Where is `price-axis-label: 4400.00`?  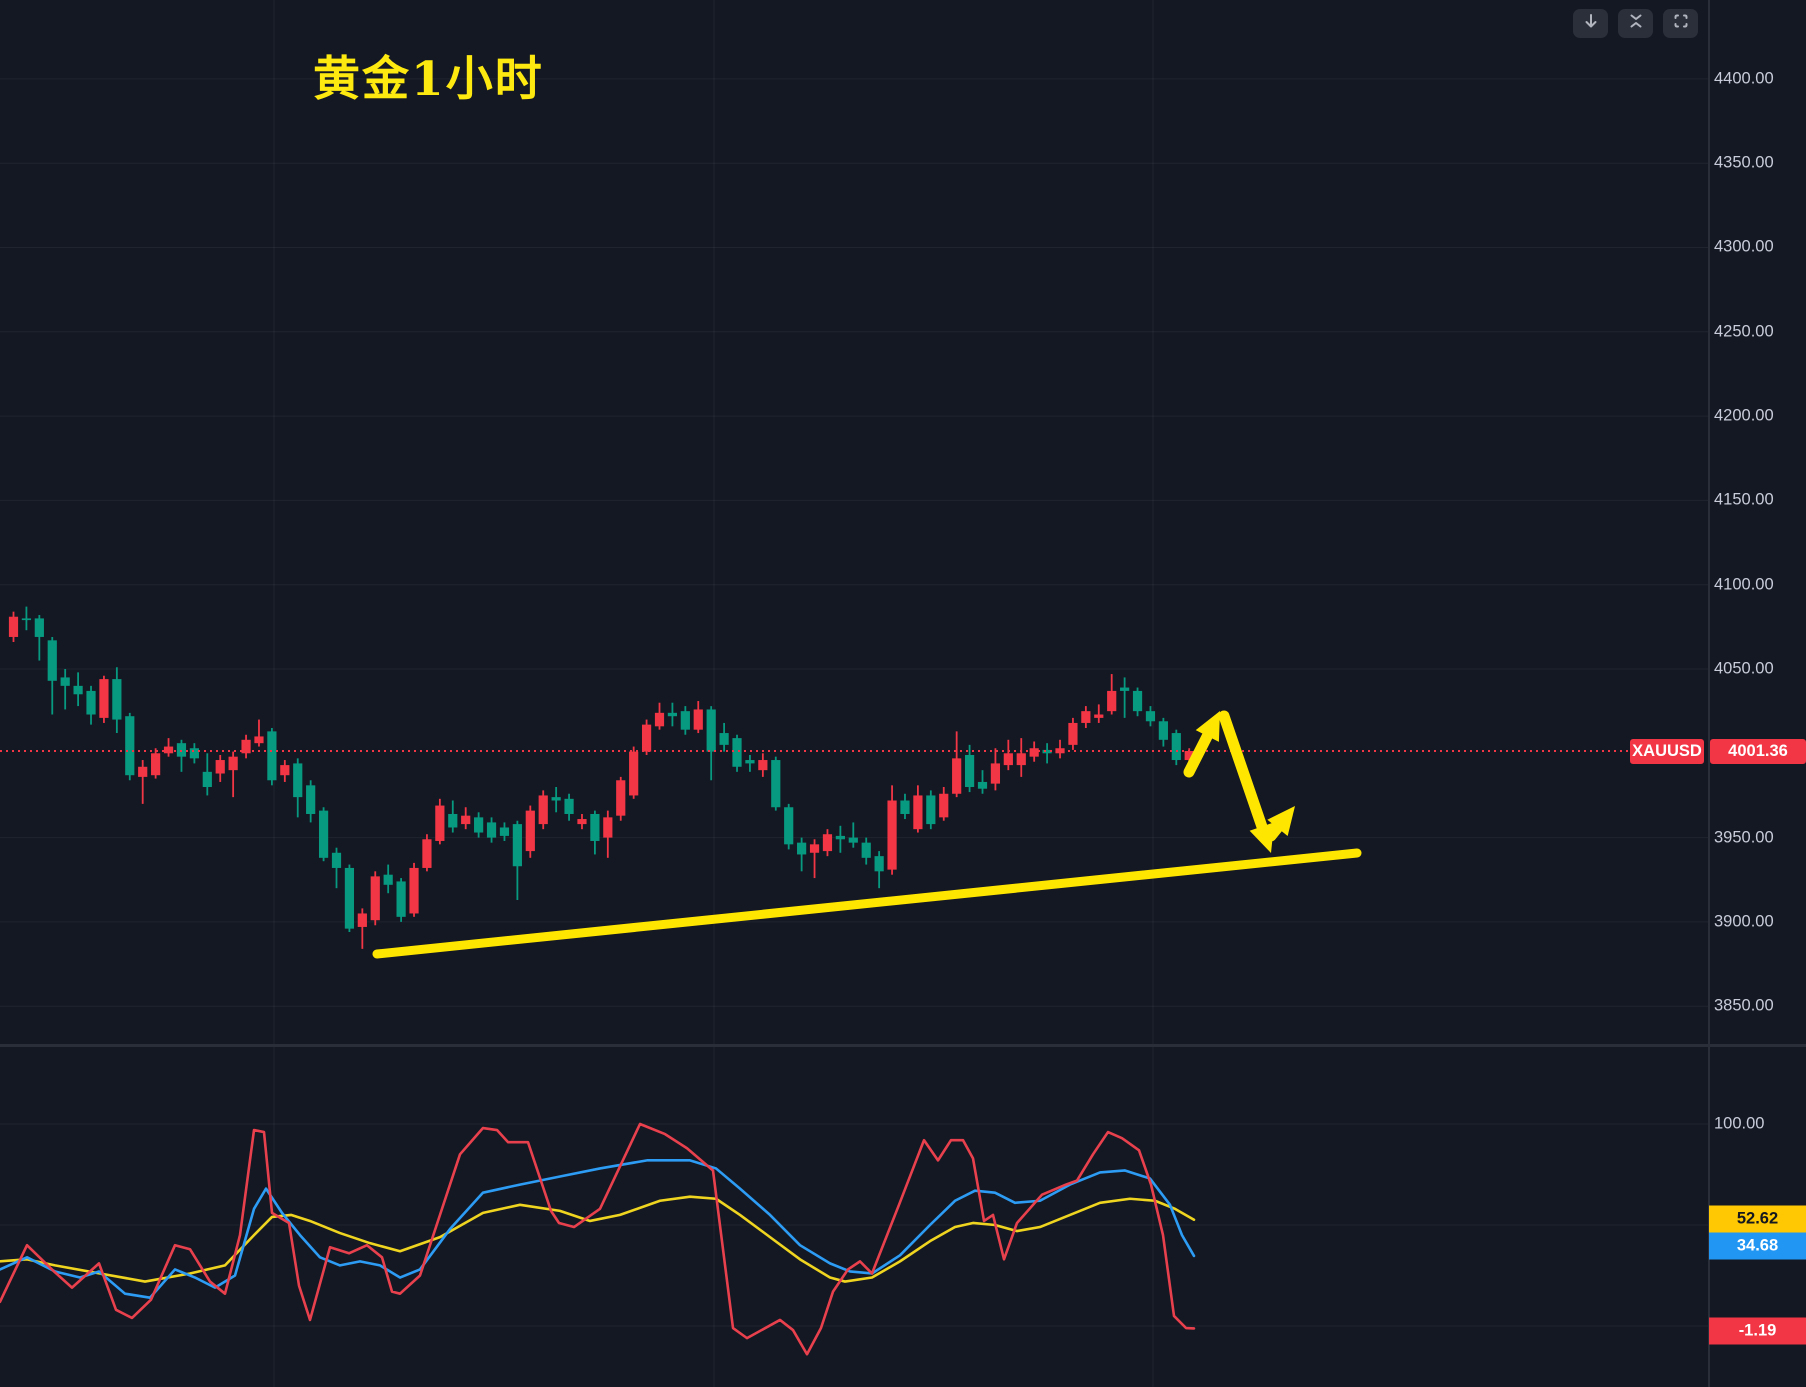
price-axis-label: 4400.00 is located at coordinates (1744, 78).